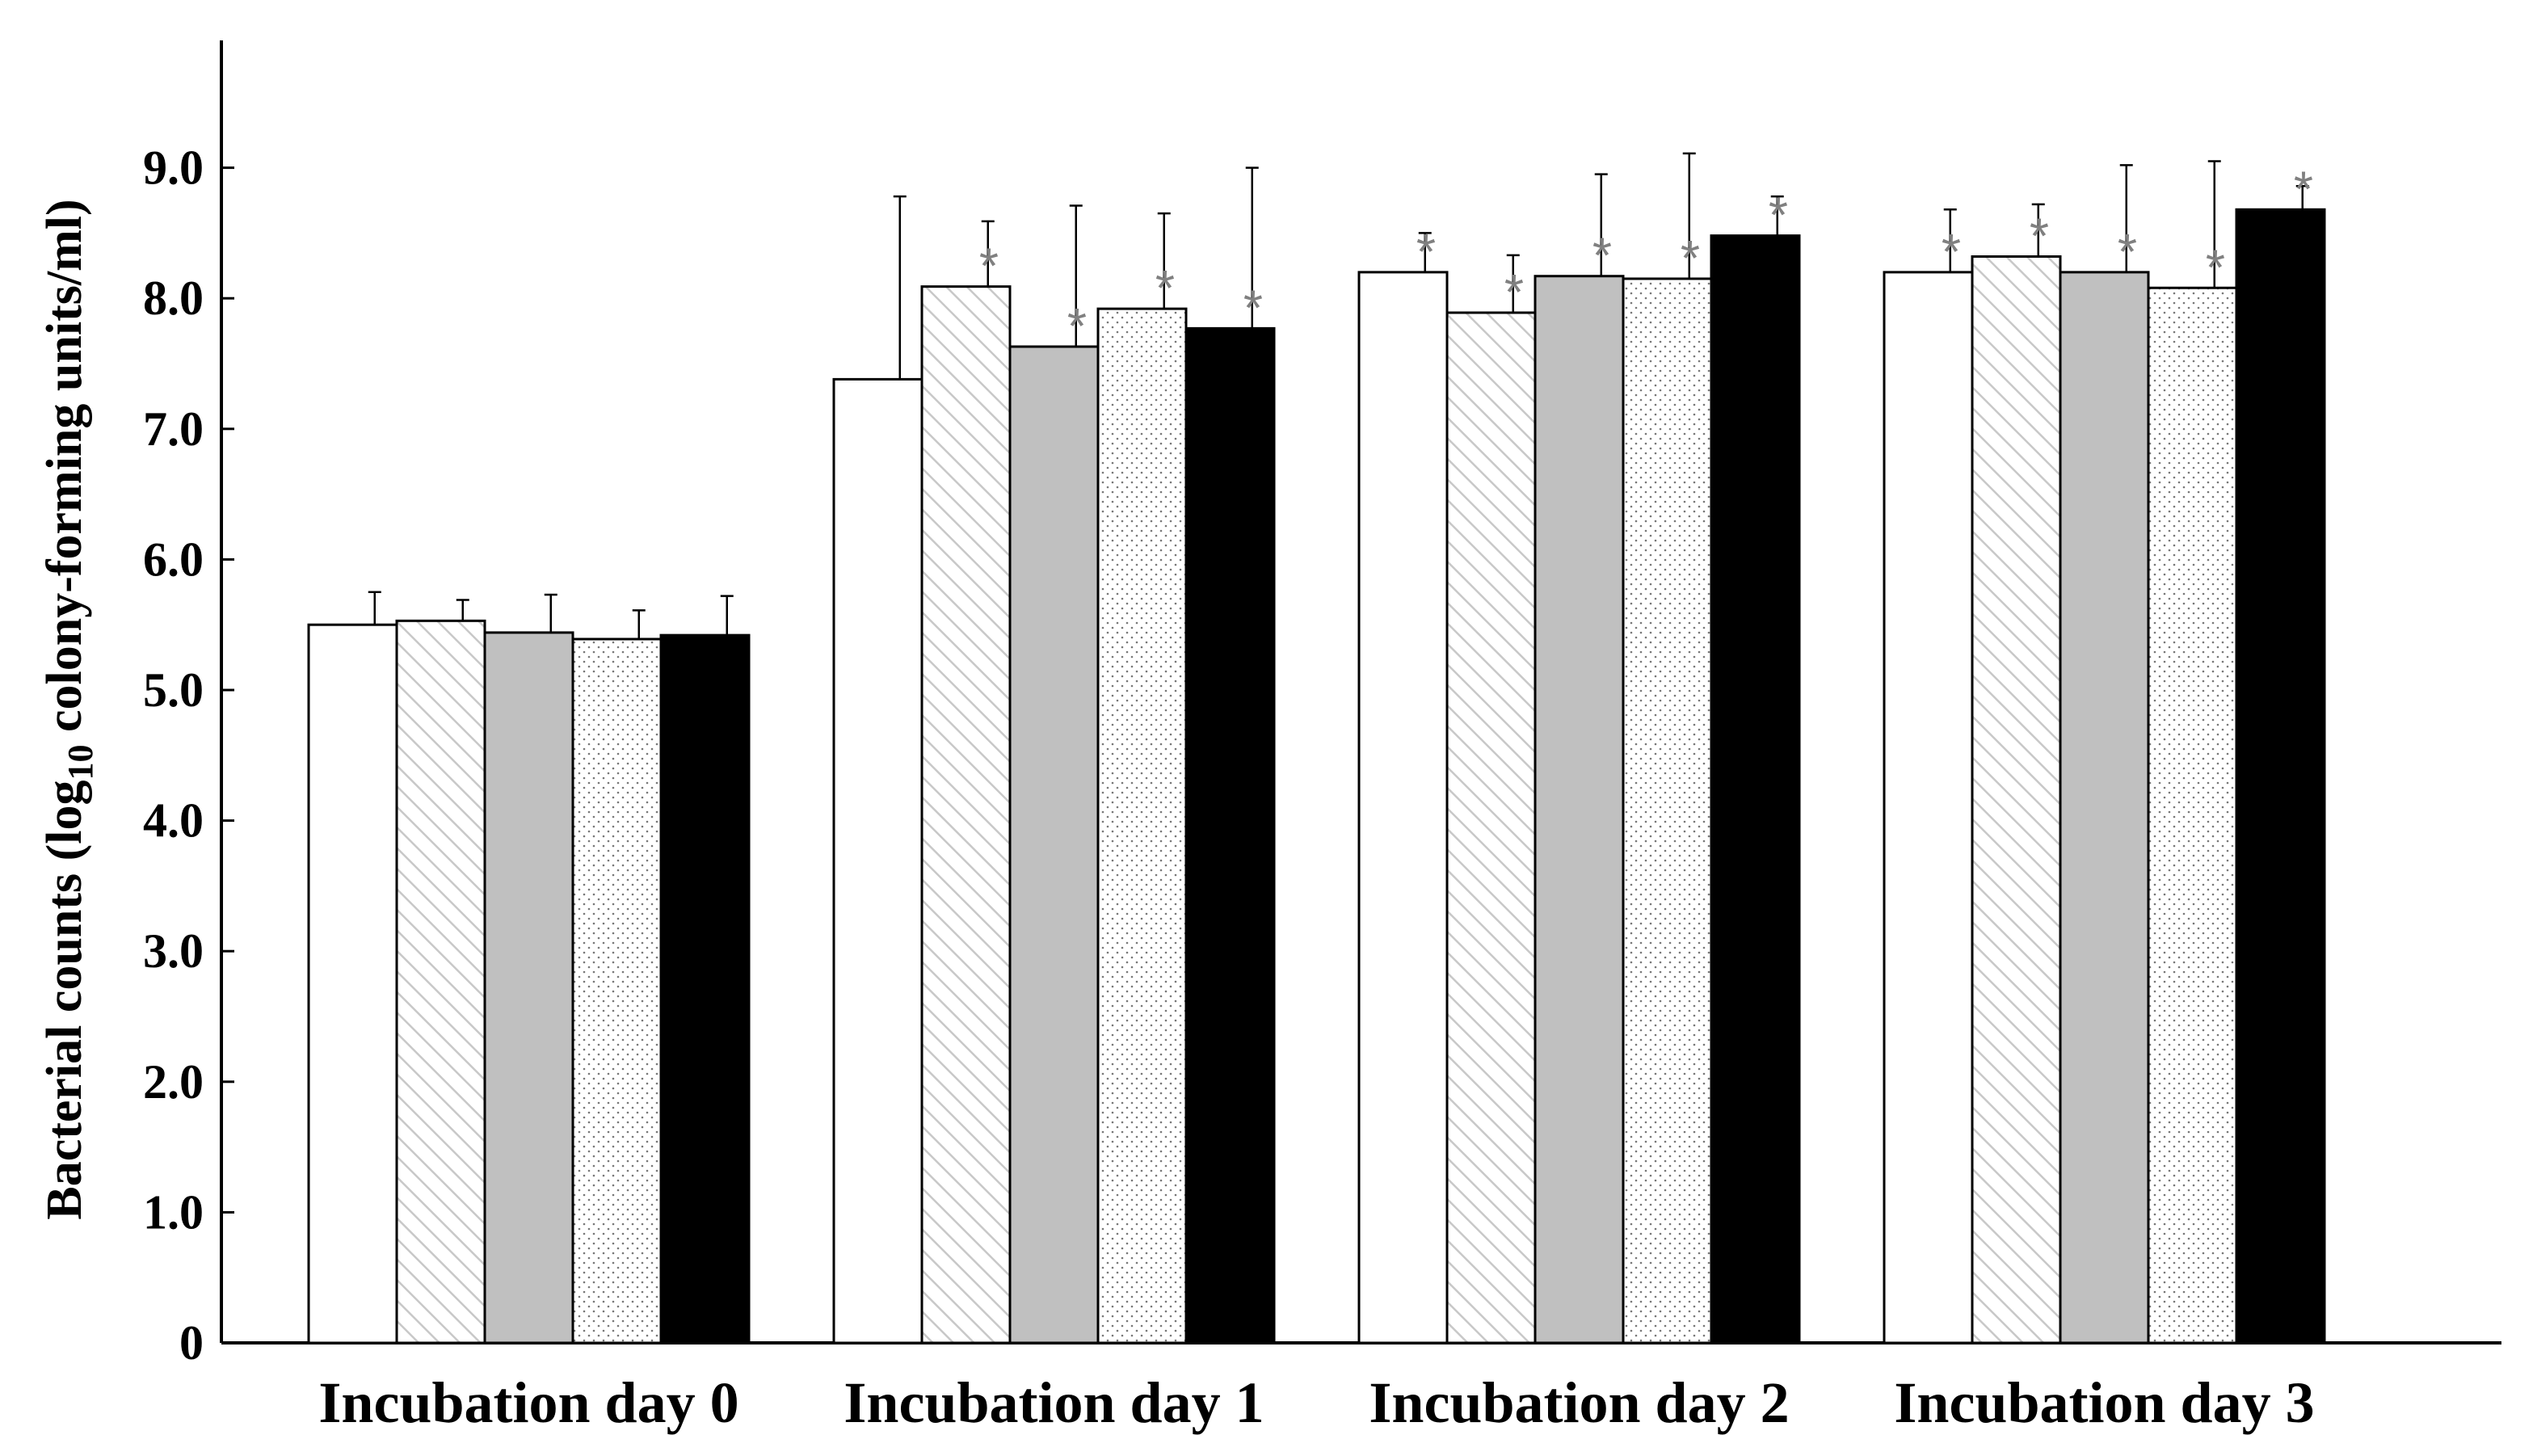  What do you see at coordinates (989, 267) in the screenshot?
I see `significance-marker-s2-g1: *` at bounding box center [989, 267].